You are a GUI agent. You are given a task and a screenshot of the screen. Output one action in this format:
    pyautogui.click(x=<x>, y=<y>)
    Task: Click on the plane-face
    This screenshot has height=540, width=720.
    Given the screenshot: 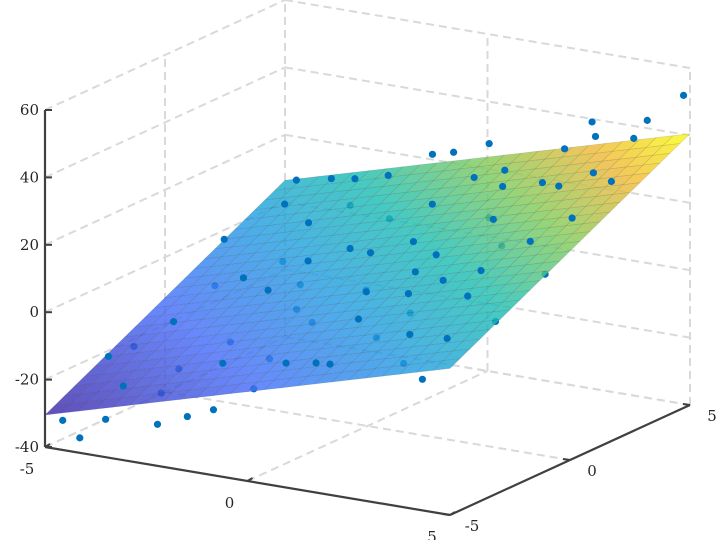 What is the action you would take?
    pyautogui.click(x=676, y=139)
    